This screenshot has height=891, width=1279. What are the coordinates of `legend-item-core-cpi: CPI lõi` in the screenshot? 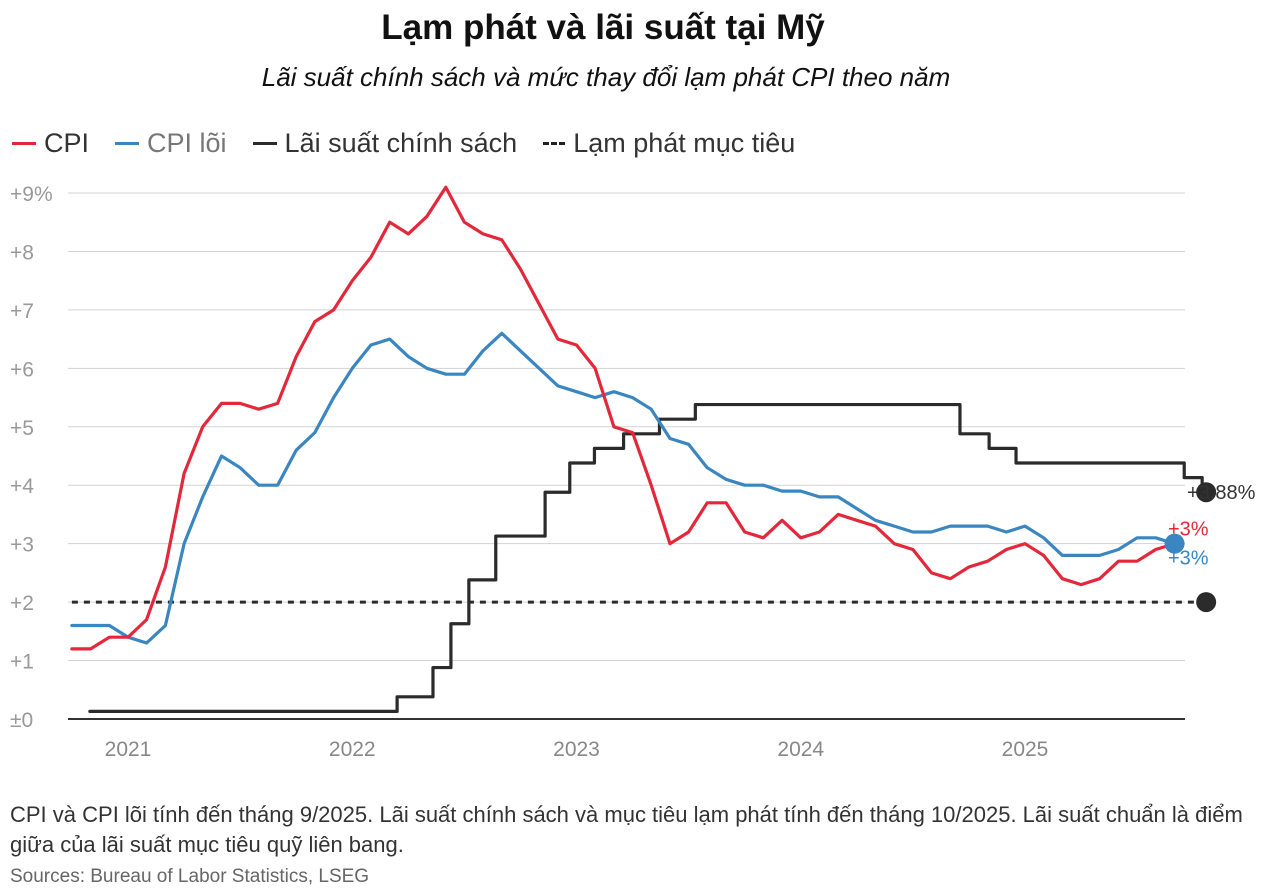 It's located at (171, 143).